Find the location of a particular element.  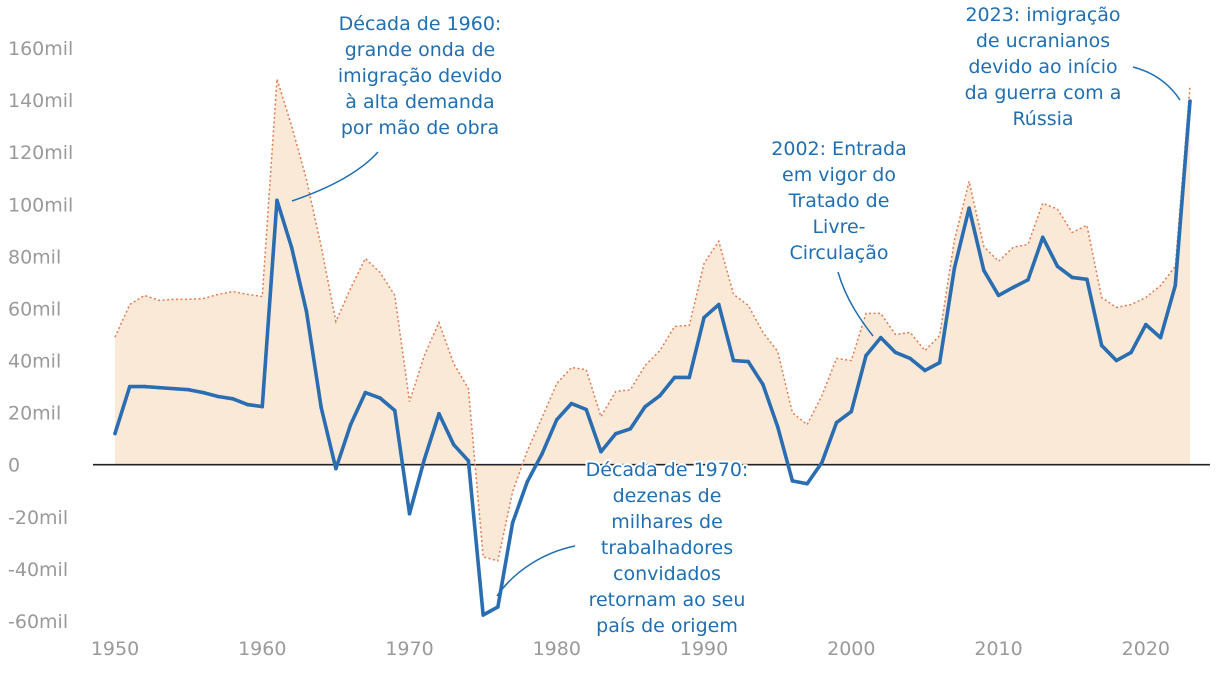

data-point-1957 is located at coordinates (218, 396).